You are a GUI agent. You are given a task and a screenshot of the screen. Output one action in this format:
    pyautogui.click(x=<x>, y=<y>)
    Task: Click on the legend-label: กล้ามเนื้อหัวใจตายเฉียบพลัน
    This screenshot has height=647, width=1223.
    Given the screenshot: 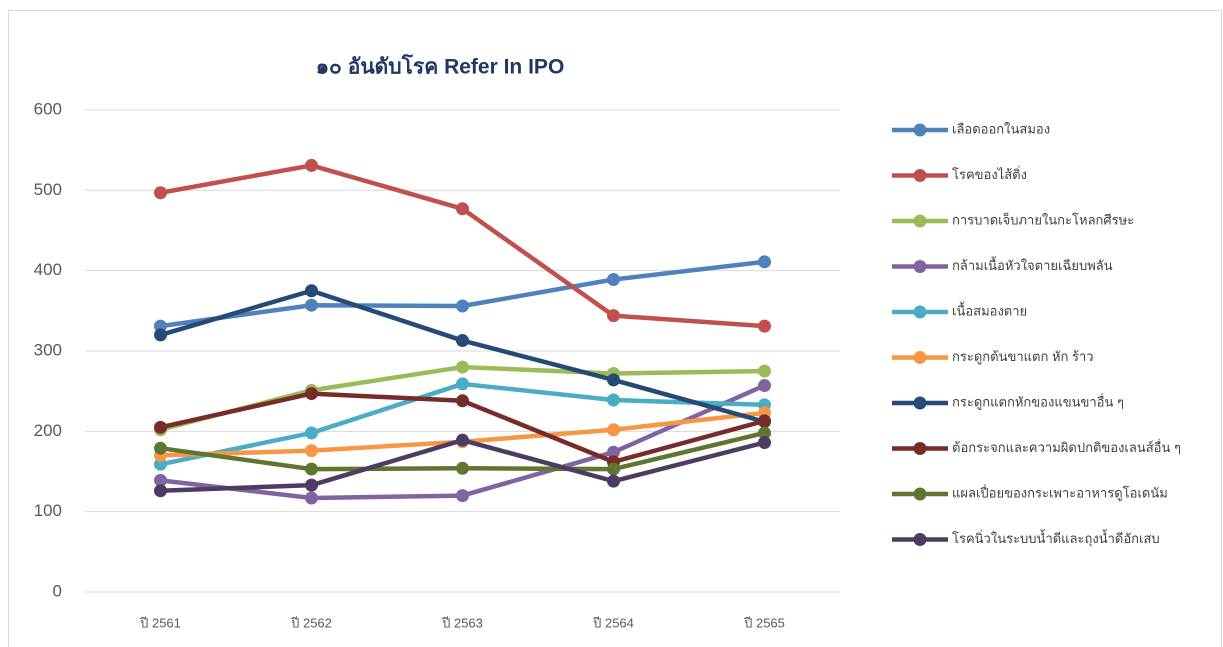 What is the action you would take?
    pyautogui.click(x=1032, y=264)
    